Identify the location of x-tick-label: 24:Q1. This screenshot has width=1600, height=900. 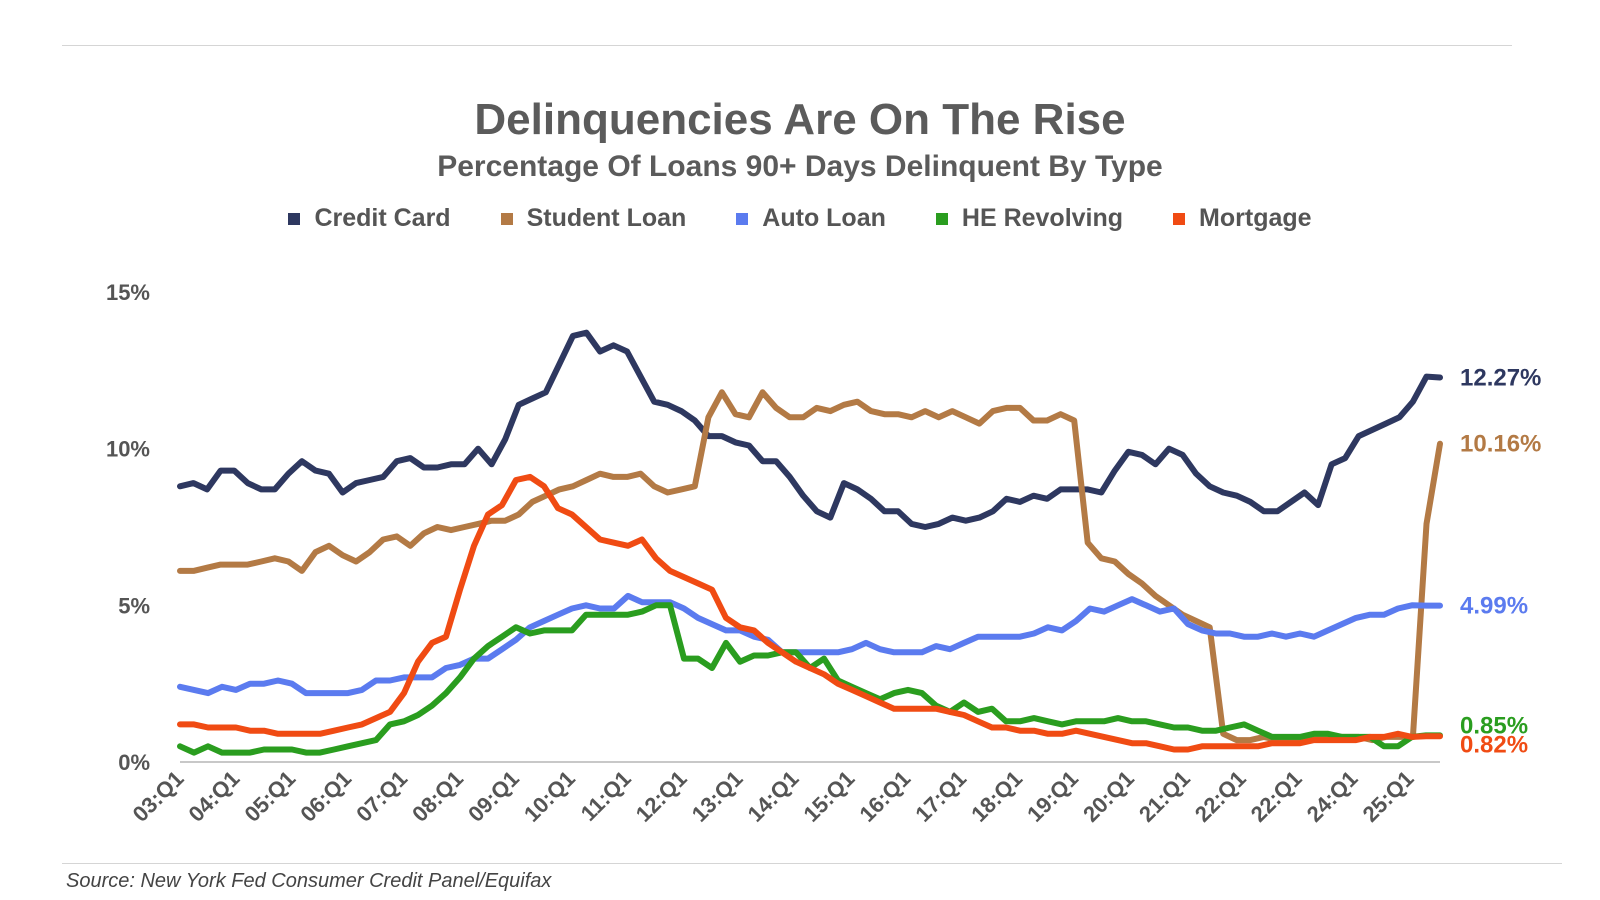
(1332, 796).